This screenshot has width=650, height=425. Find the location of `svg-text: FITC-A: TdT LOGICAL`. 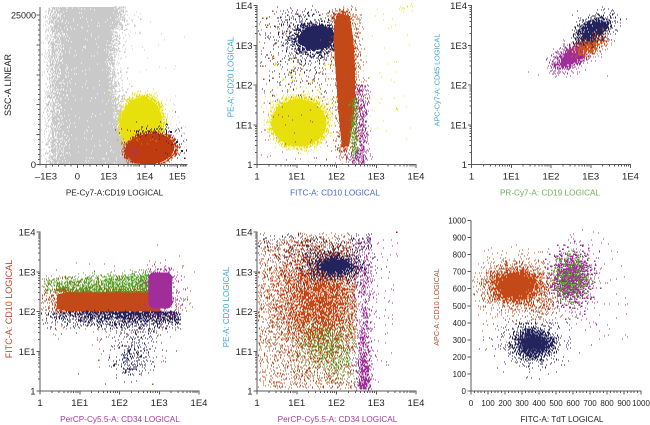

svg-text: FITC-A: TdT LOGICAL is located at coordinates (562, 419).